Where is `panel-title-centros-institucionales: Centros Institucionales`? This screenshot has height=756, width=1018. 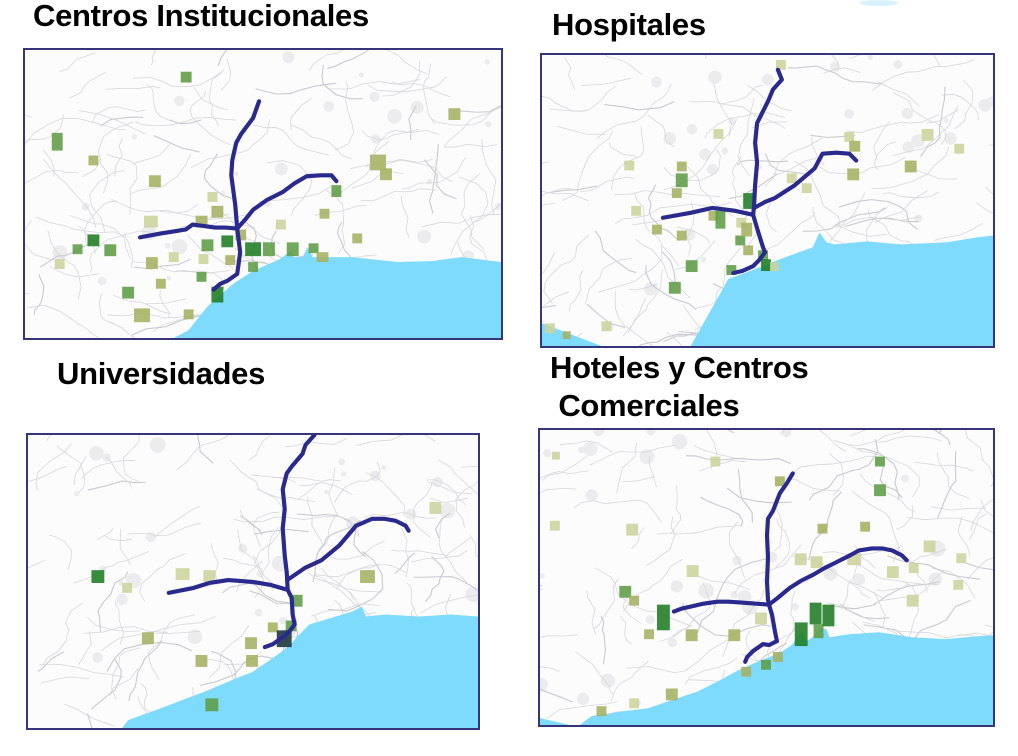
panel-title-centros-institucionales: Centros Institucionales is located at coordinates (201, 16).